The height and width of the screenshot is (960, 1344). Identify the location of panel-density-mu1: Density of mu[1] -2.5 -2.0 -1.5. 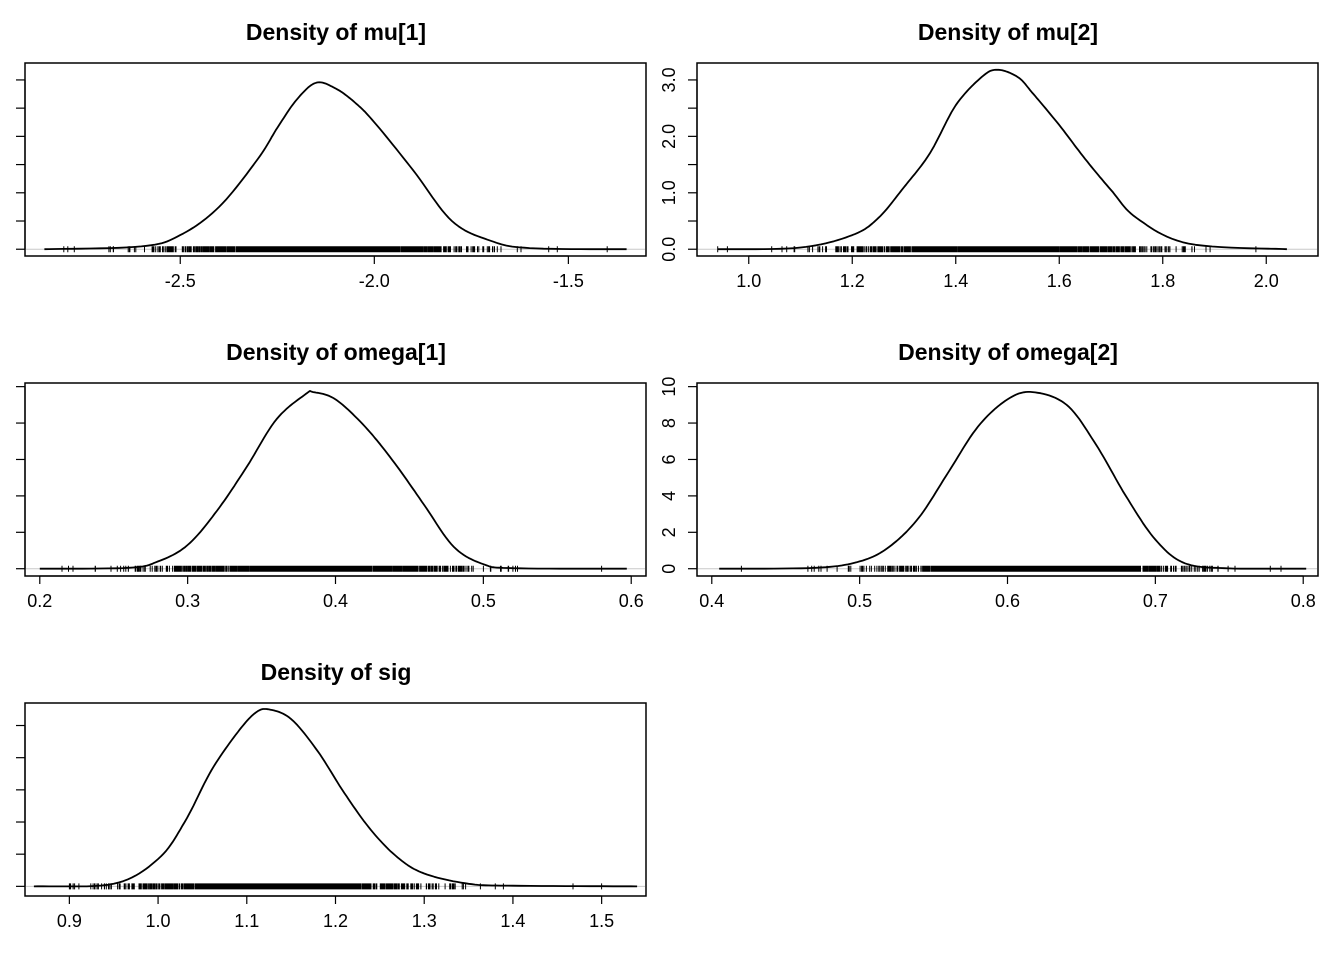
(331, 155).